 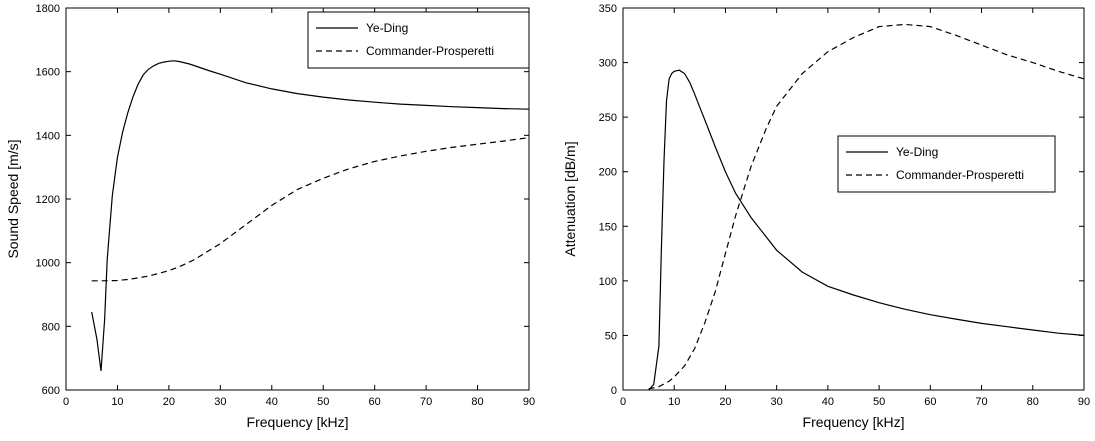 What do you see at coordinates (51, 391) in the screenshot?
I see `y-tick-label: 600` at bounding box center [51, 391].